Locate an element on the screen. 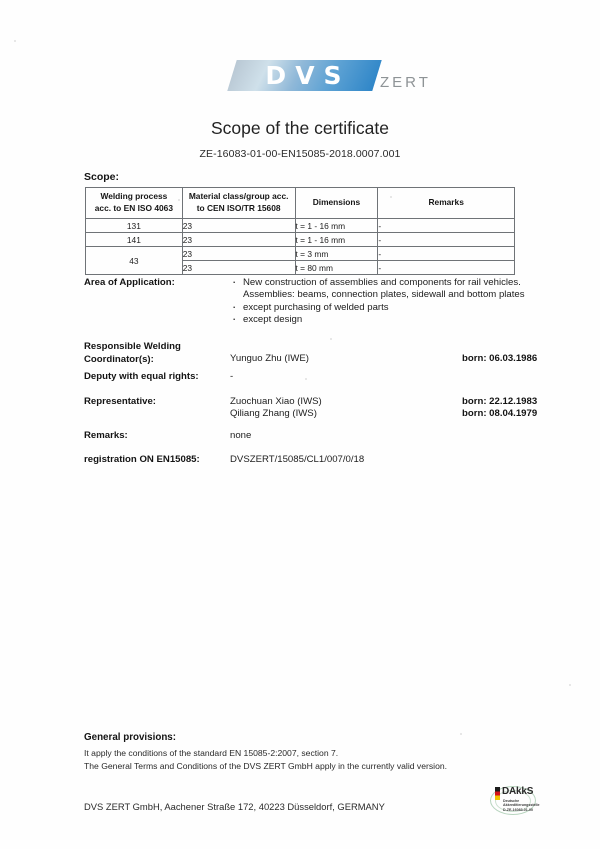 Image resolution: width=600 pixels, height=849 pixels. column-header-line2: to CEN ISO/TR 15608 is located at coordinates (238, 207).